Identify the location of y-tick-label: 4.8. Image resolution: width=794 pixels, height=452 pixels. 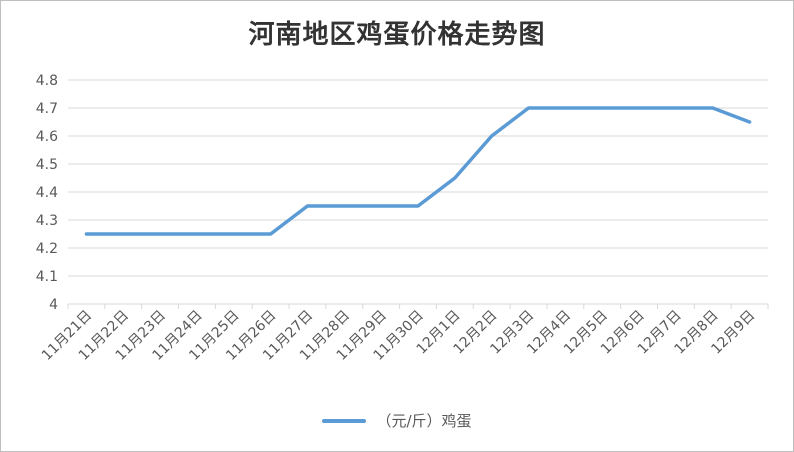
(47, 81).